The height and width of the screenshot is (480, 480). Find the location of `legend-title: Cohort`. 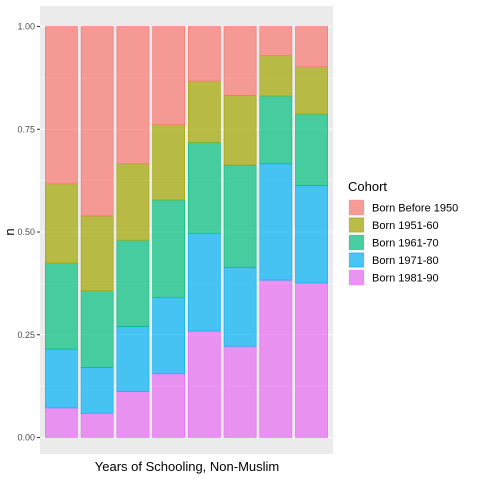

legend-title: Cohort is located at coordinates (367, 186).